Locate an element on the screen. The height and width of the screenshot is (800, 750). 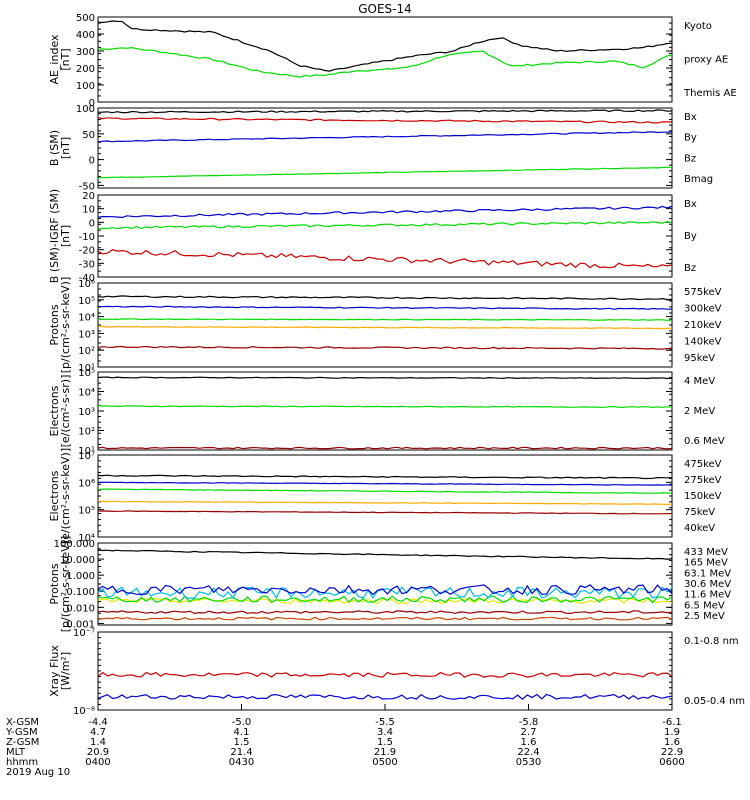
y-tick-label: 400 is located at coordinates (85, 35).